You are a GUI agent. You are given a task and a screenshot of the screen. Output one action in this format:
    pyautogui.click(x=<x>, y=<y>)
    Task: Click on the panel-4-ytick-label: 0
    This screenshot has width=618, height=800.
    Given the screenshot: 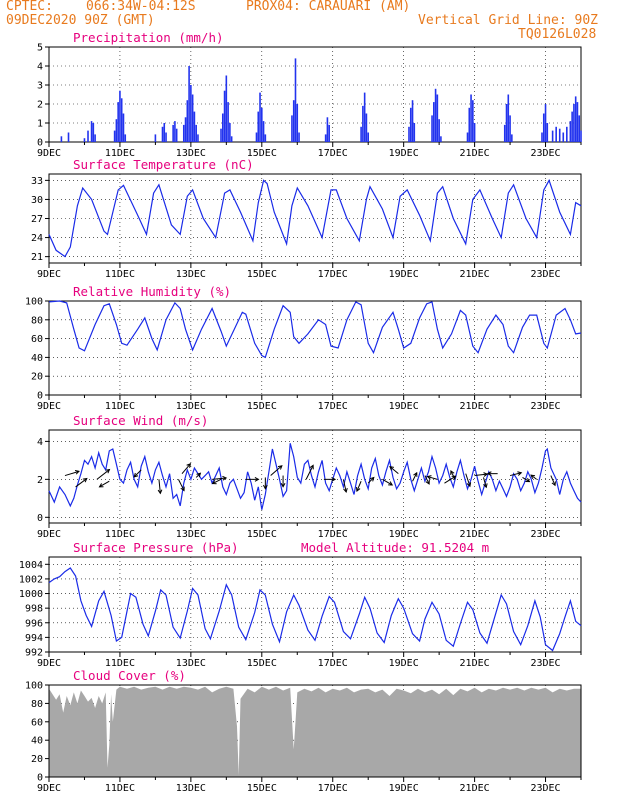 What is the action you would take?
    pyautogui.click(x=40, y=518)
    